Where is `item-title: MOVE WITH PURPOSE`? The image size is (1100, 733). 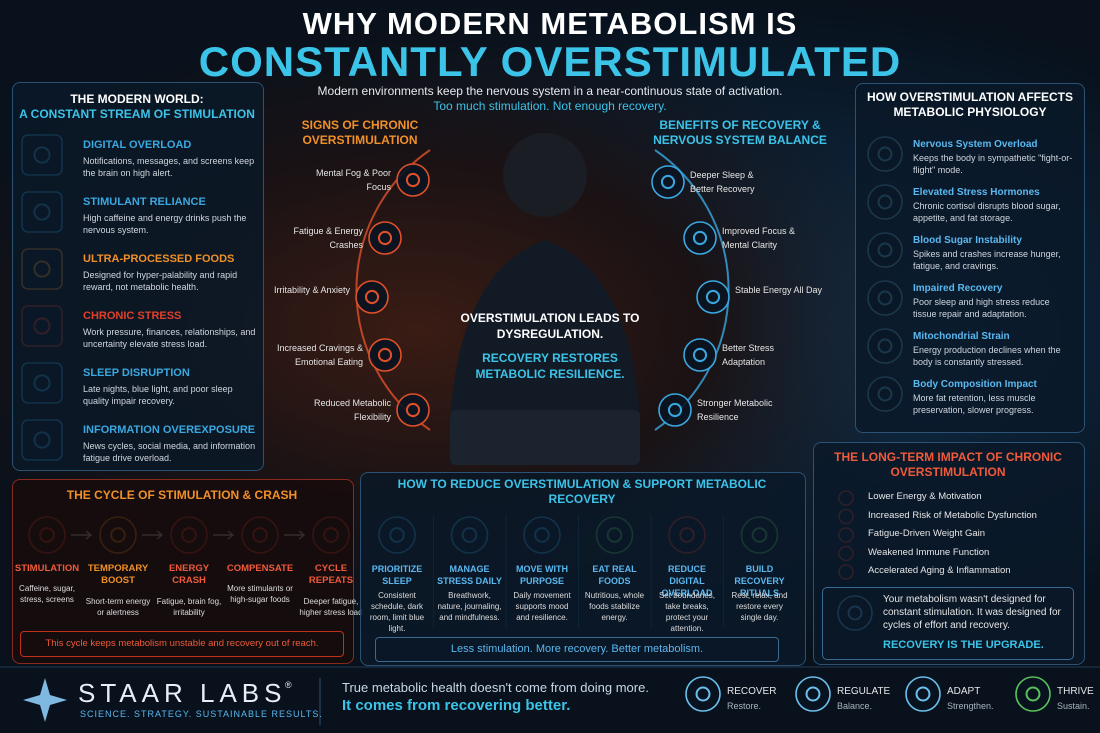 item-title: MOVE WITH PURPOSE is located at coordinates (542, 575).